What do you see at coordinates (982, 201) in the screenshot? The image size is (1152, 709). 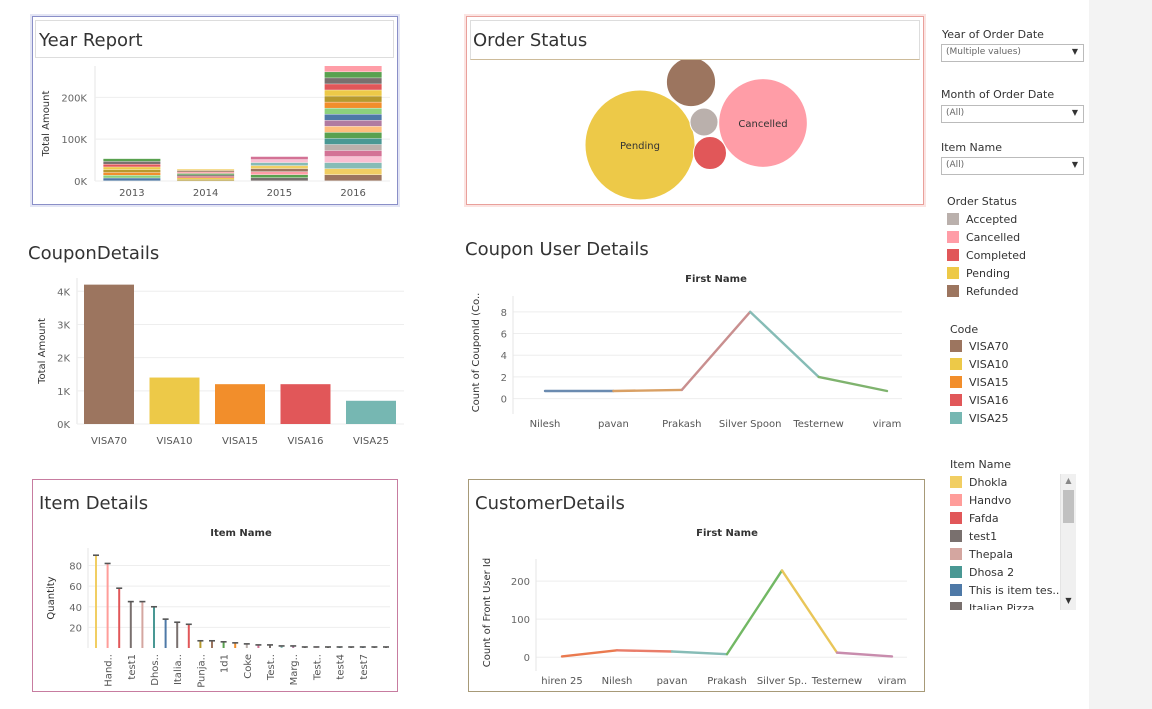 I see `legend-order-status-title: Order Status` at bounding box center [982, 201].